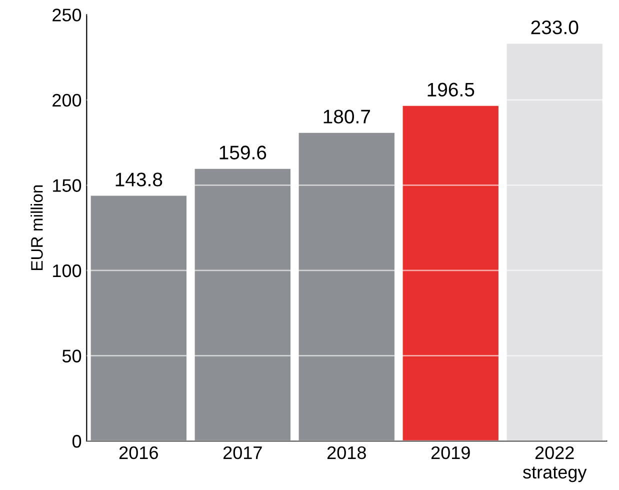 This screenshot has height=490, width=619. I want to click on data-label: 159.6, so click(243, 153).